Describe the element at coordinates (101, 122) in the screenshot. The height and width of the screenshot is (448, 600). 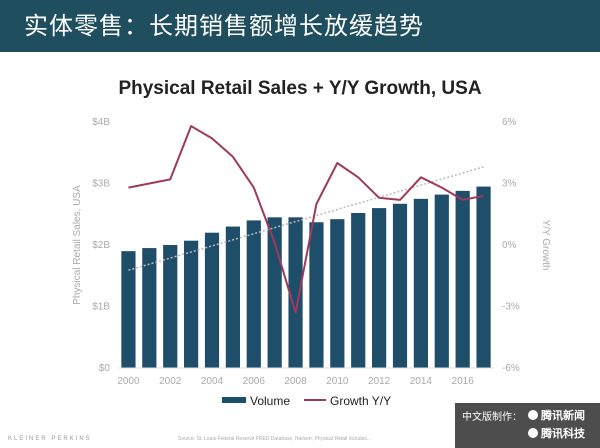
I see `y-left-tick-label: $4B` at that location.